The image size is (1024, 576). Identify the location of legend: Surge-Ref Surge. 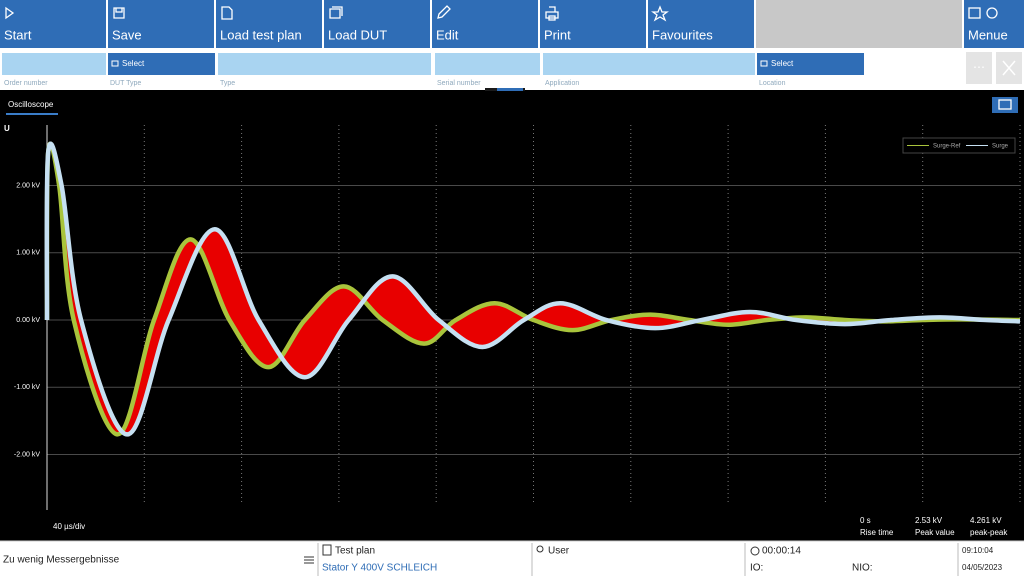
(959, 145).